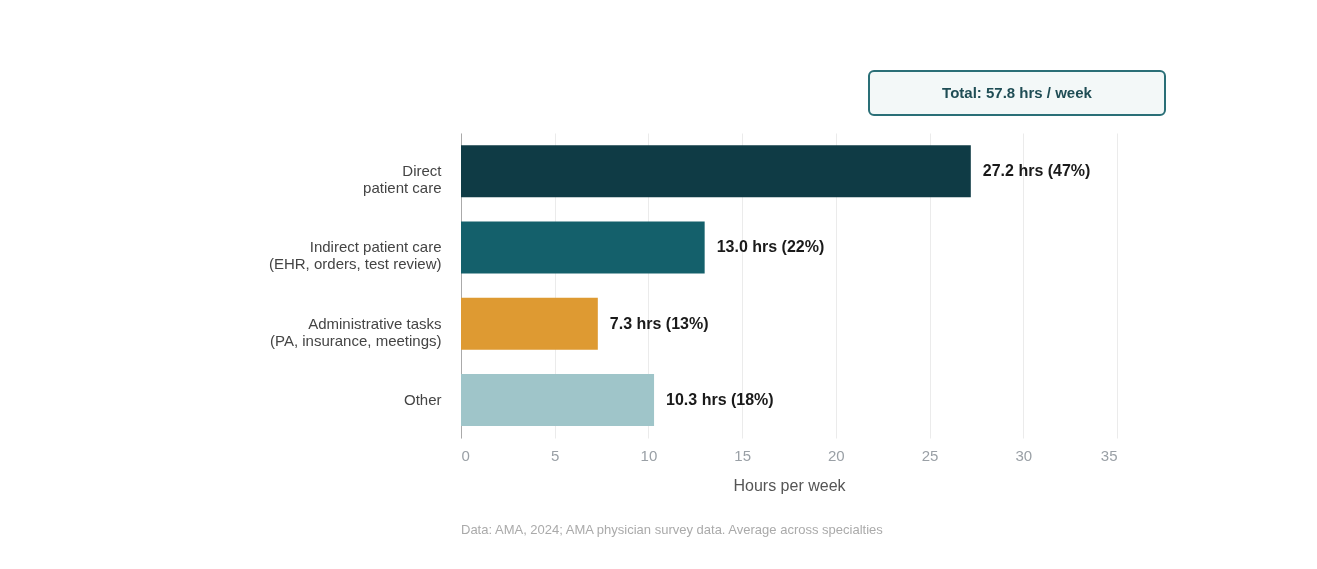 Image resolution: width=1317 pixels, height=569 pixels. Describe the element at coordinates (465, 455) in the screenshot. I see `x-tick-label: 0` at that location.